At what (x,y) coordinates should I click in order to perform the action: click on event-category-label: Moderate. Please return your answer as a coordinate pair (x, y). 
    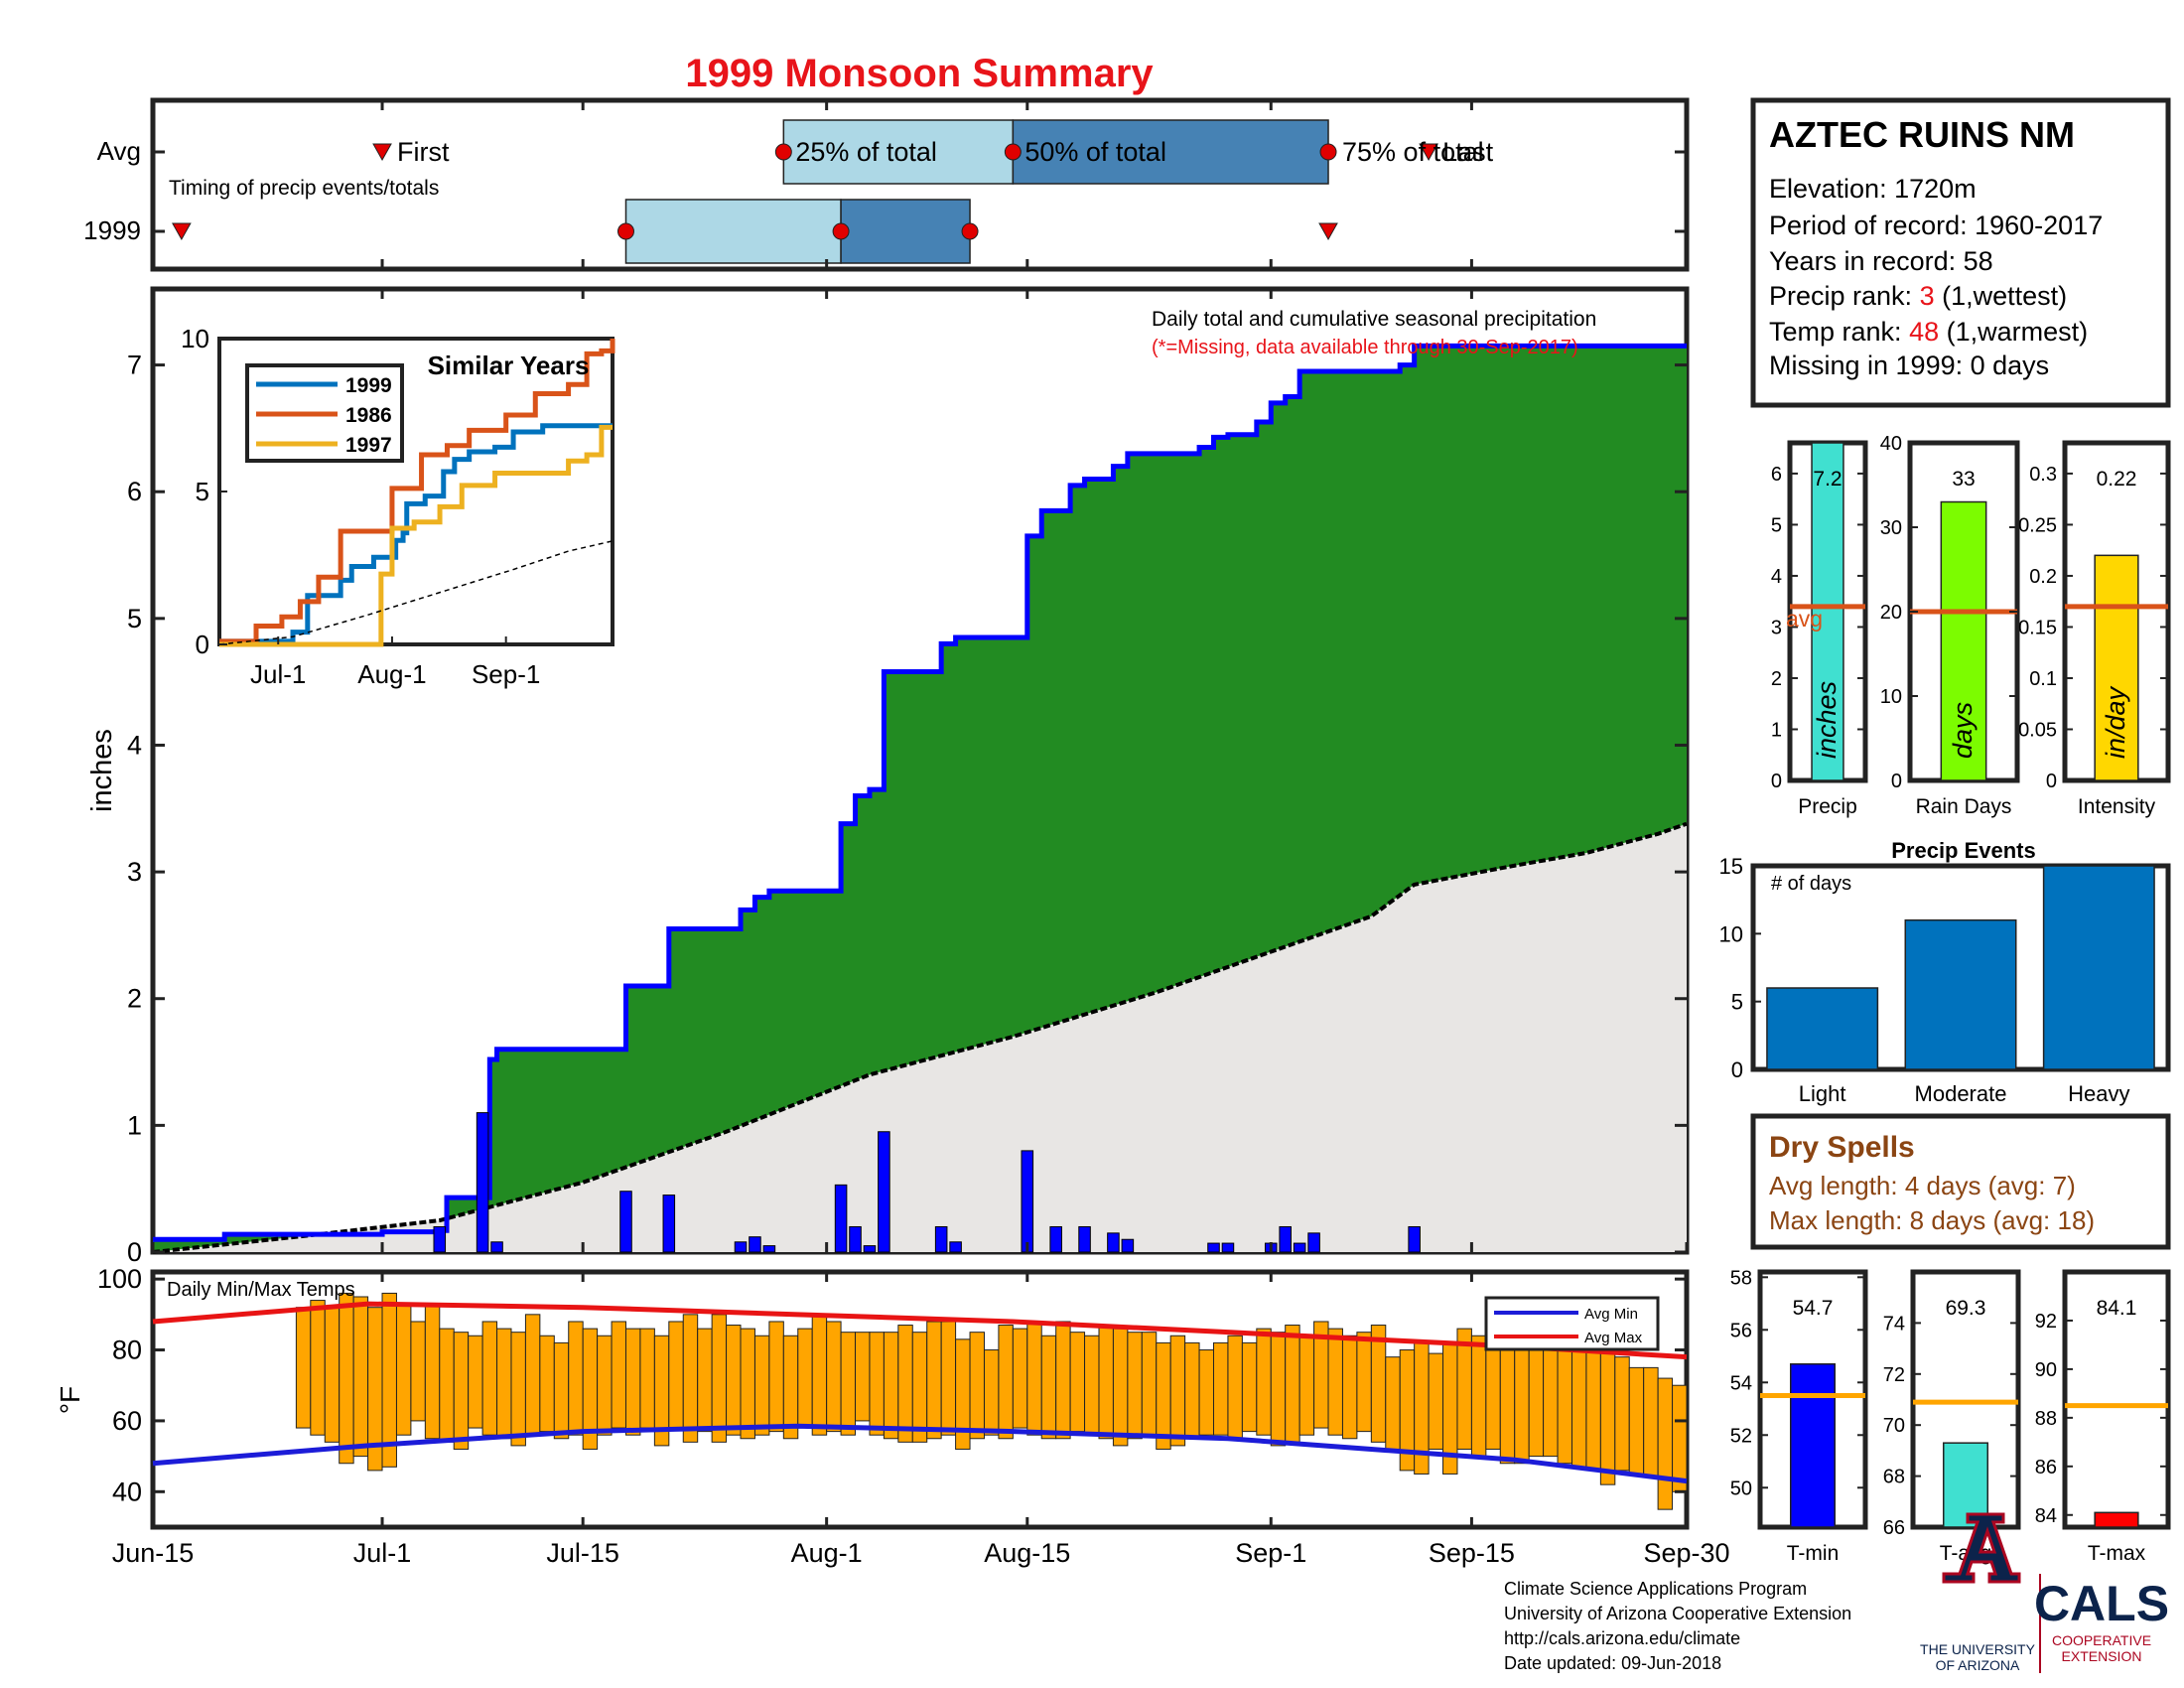
    Looking at the image, I should click on (1961, 1093).